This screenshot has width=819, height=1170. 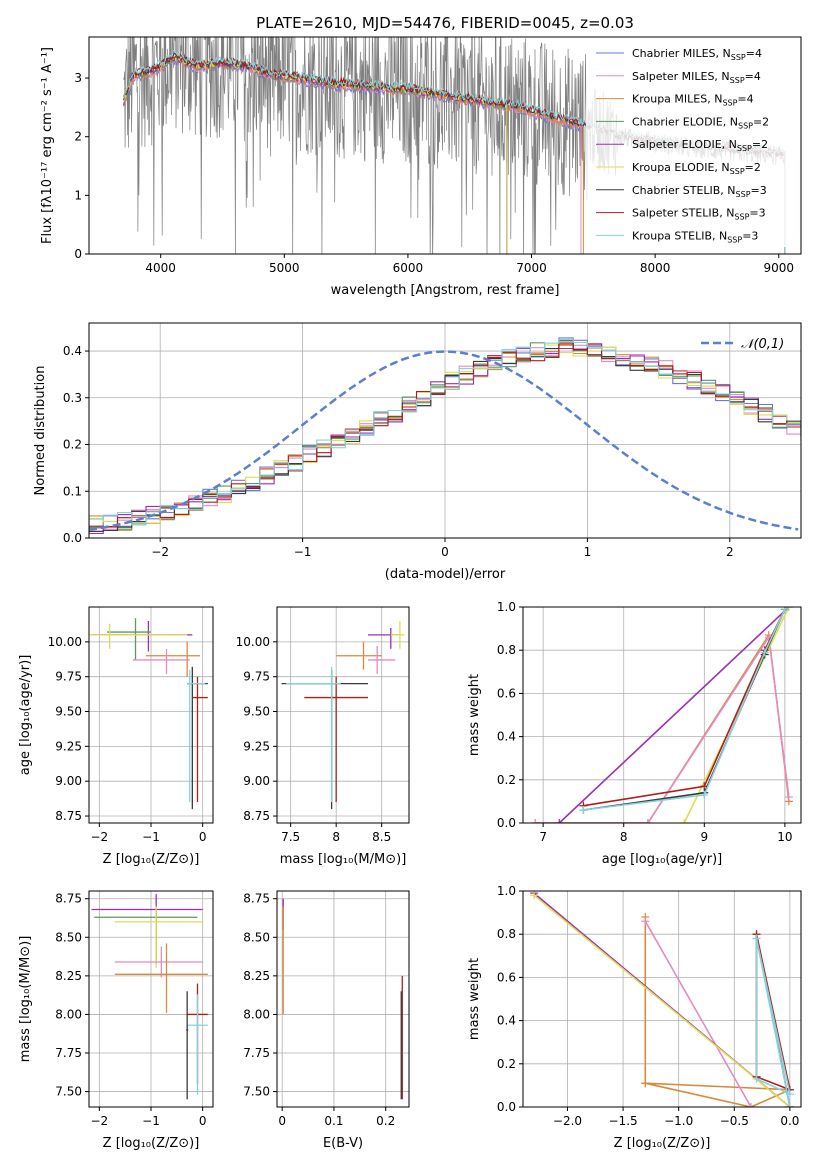 I want to click on spectrum-ytick-label: 3, so click(x=78, y=78).